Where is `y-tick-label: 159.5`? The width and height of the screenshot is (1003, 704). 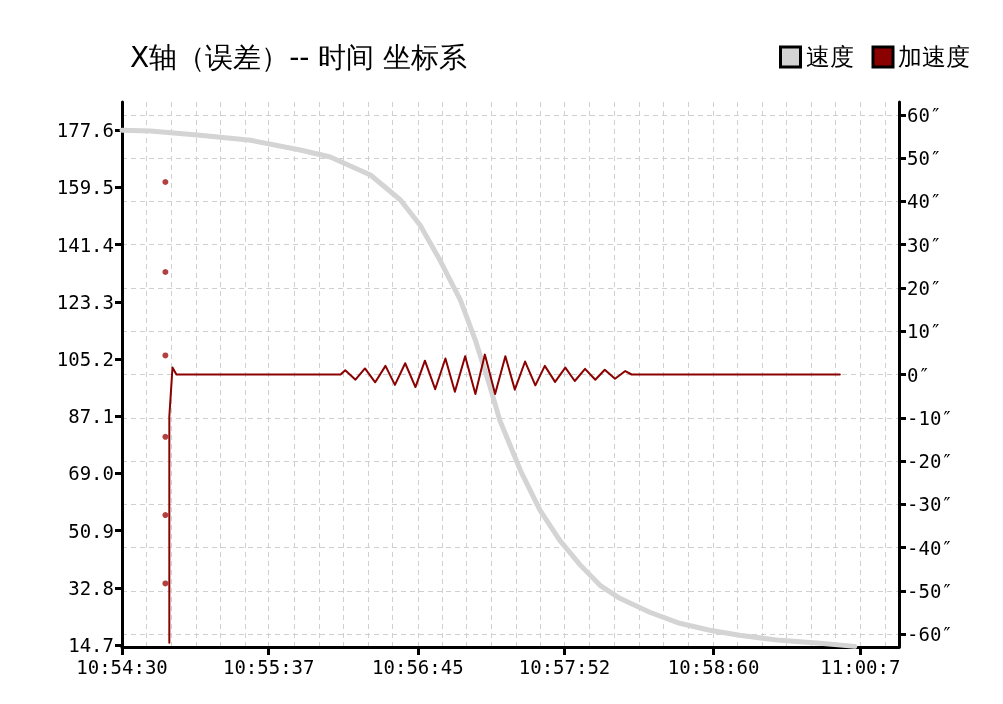
y-tick-label: 159.5 is located at coordinates (85, 187).